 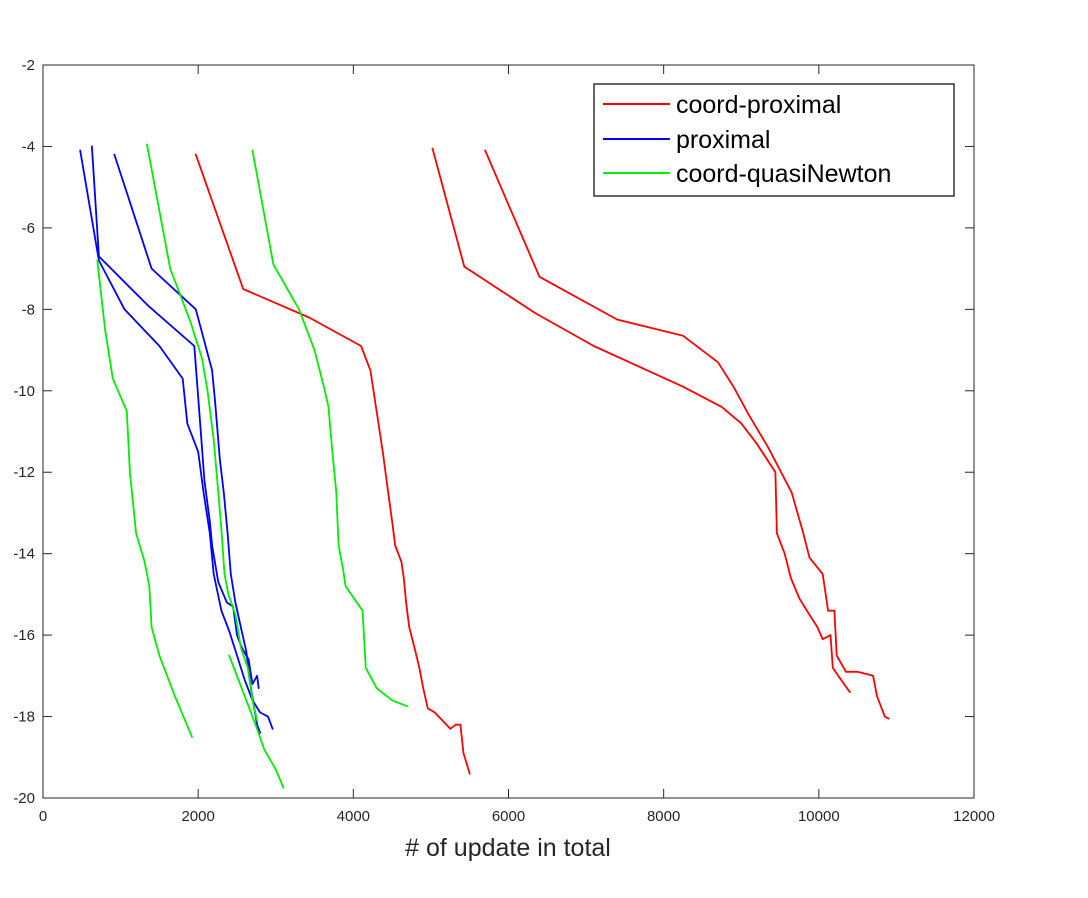 What do you see at coordinates (197, 816) in the screenshot?
I see `x-tick-label: 2000` at bounding box center [197, 816].